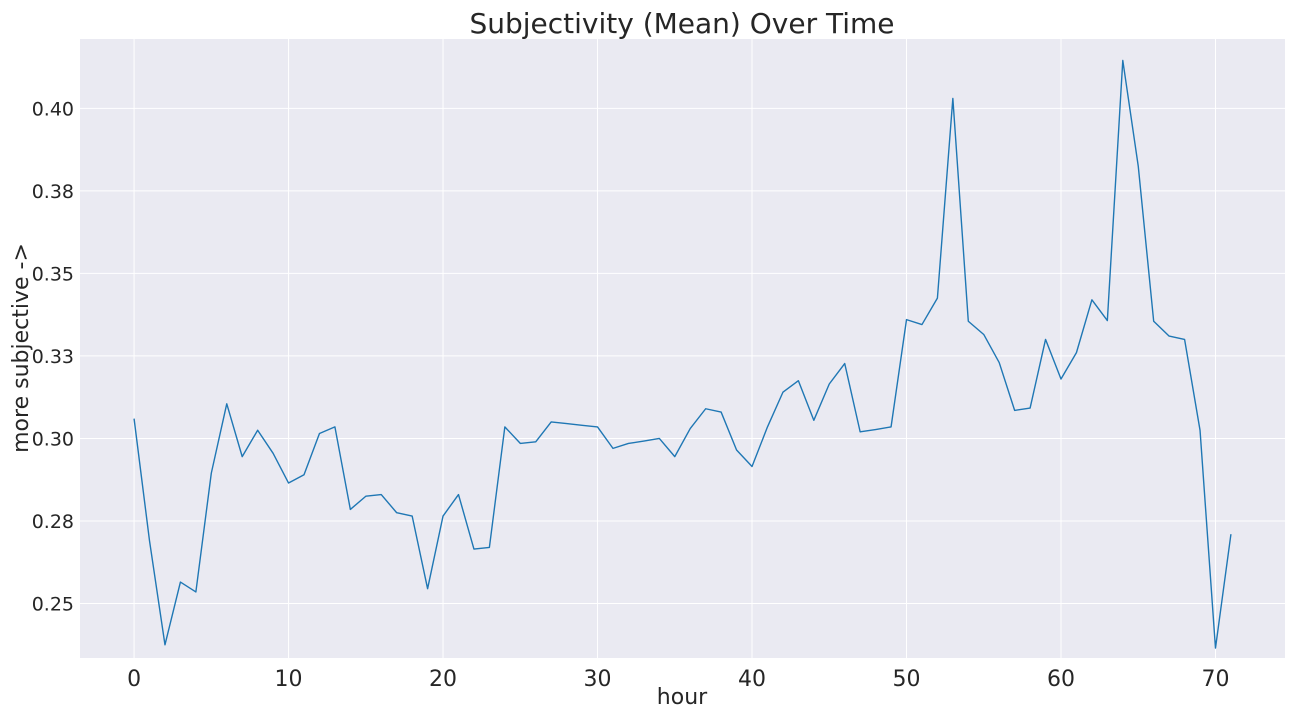 The height and width of the screenshot is (720, 1296). I want to click on x-tick-label: 0, so click(134, 679).